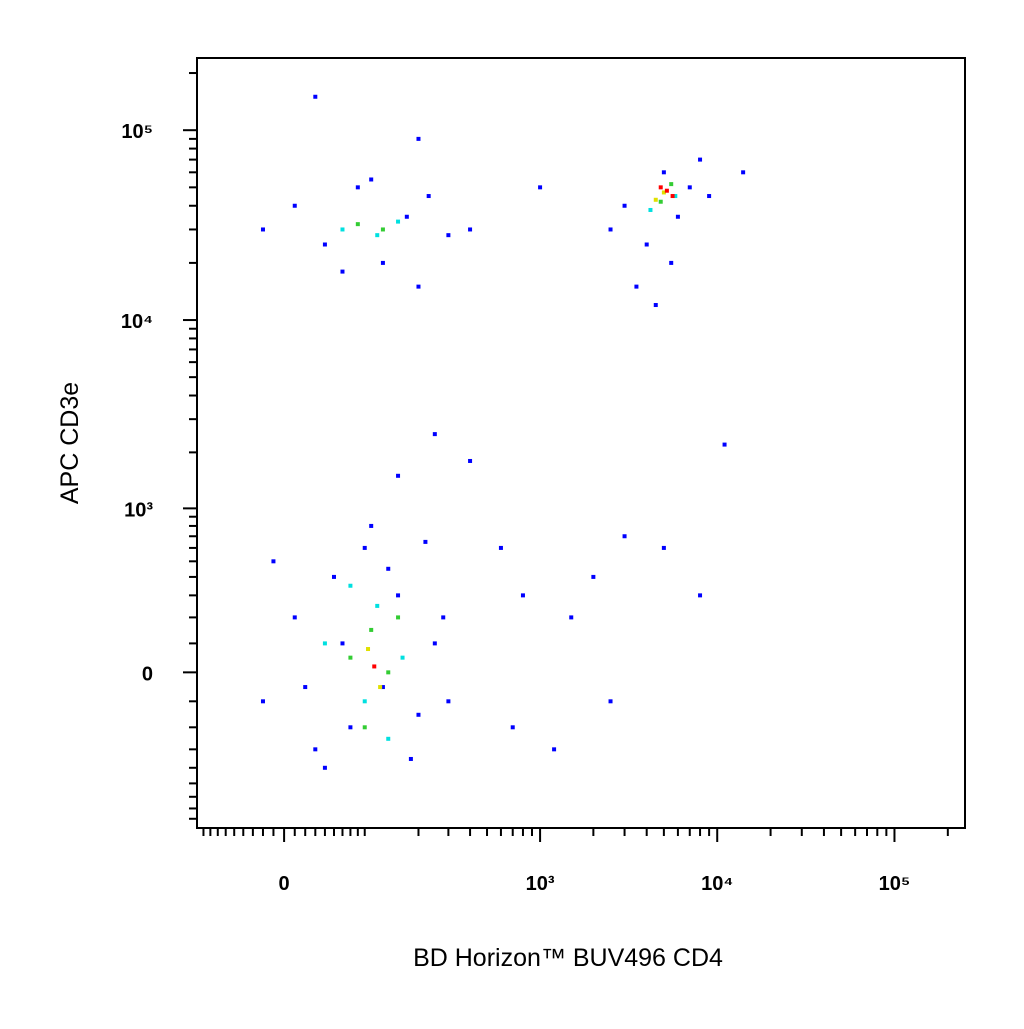 This screenshot has height=1029, width=1024. I want to click on y-tick-label: 10⁴, so click(137, 322).